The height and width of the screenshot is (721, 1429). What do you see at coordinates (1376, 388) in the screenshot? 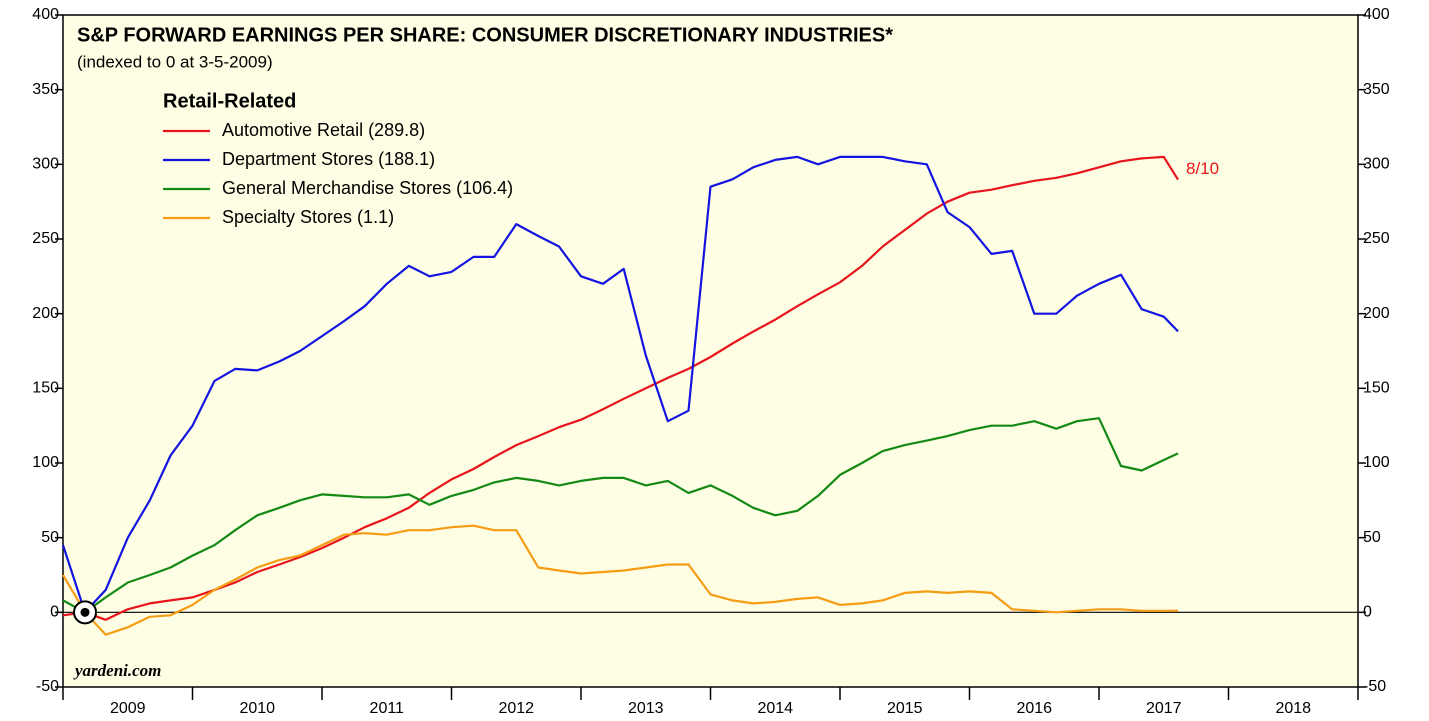
I see `y2-tick-label: 150` at bounding box center [1376, 388].